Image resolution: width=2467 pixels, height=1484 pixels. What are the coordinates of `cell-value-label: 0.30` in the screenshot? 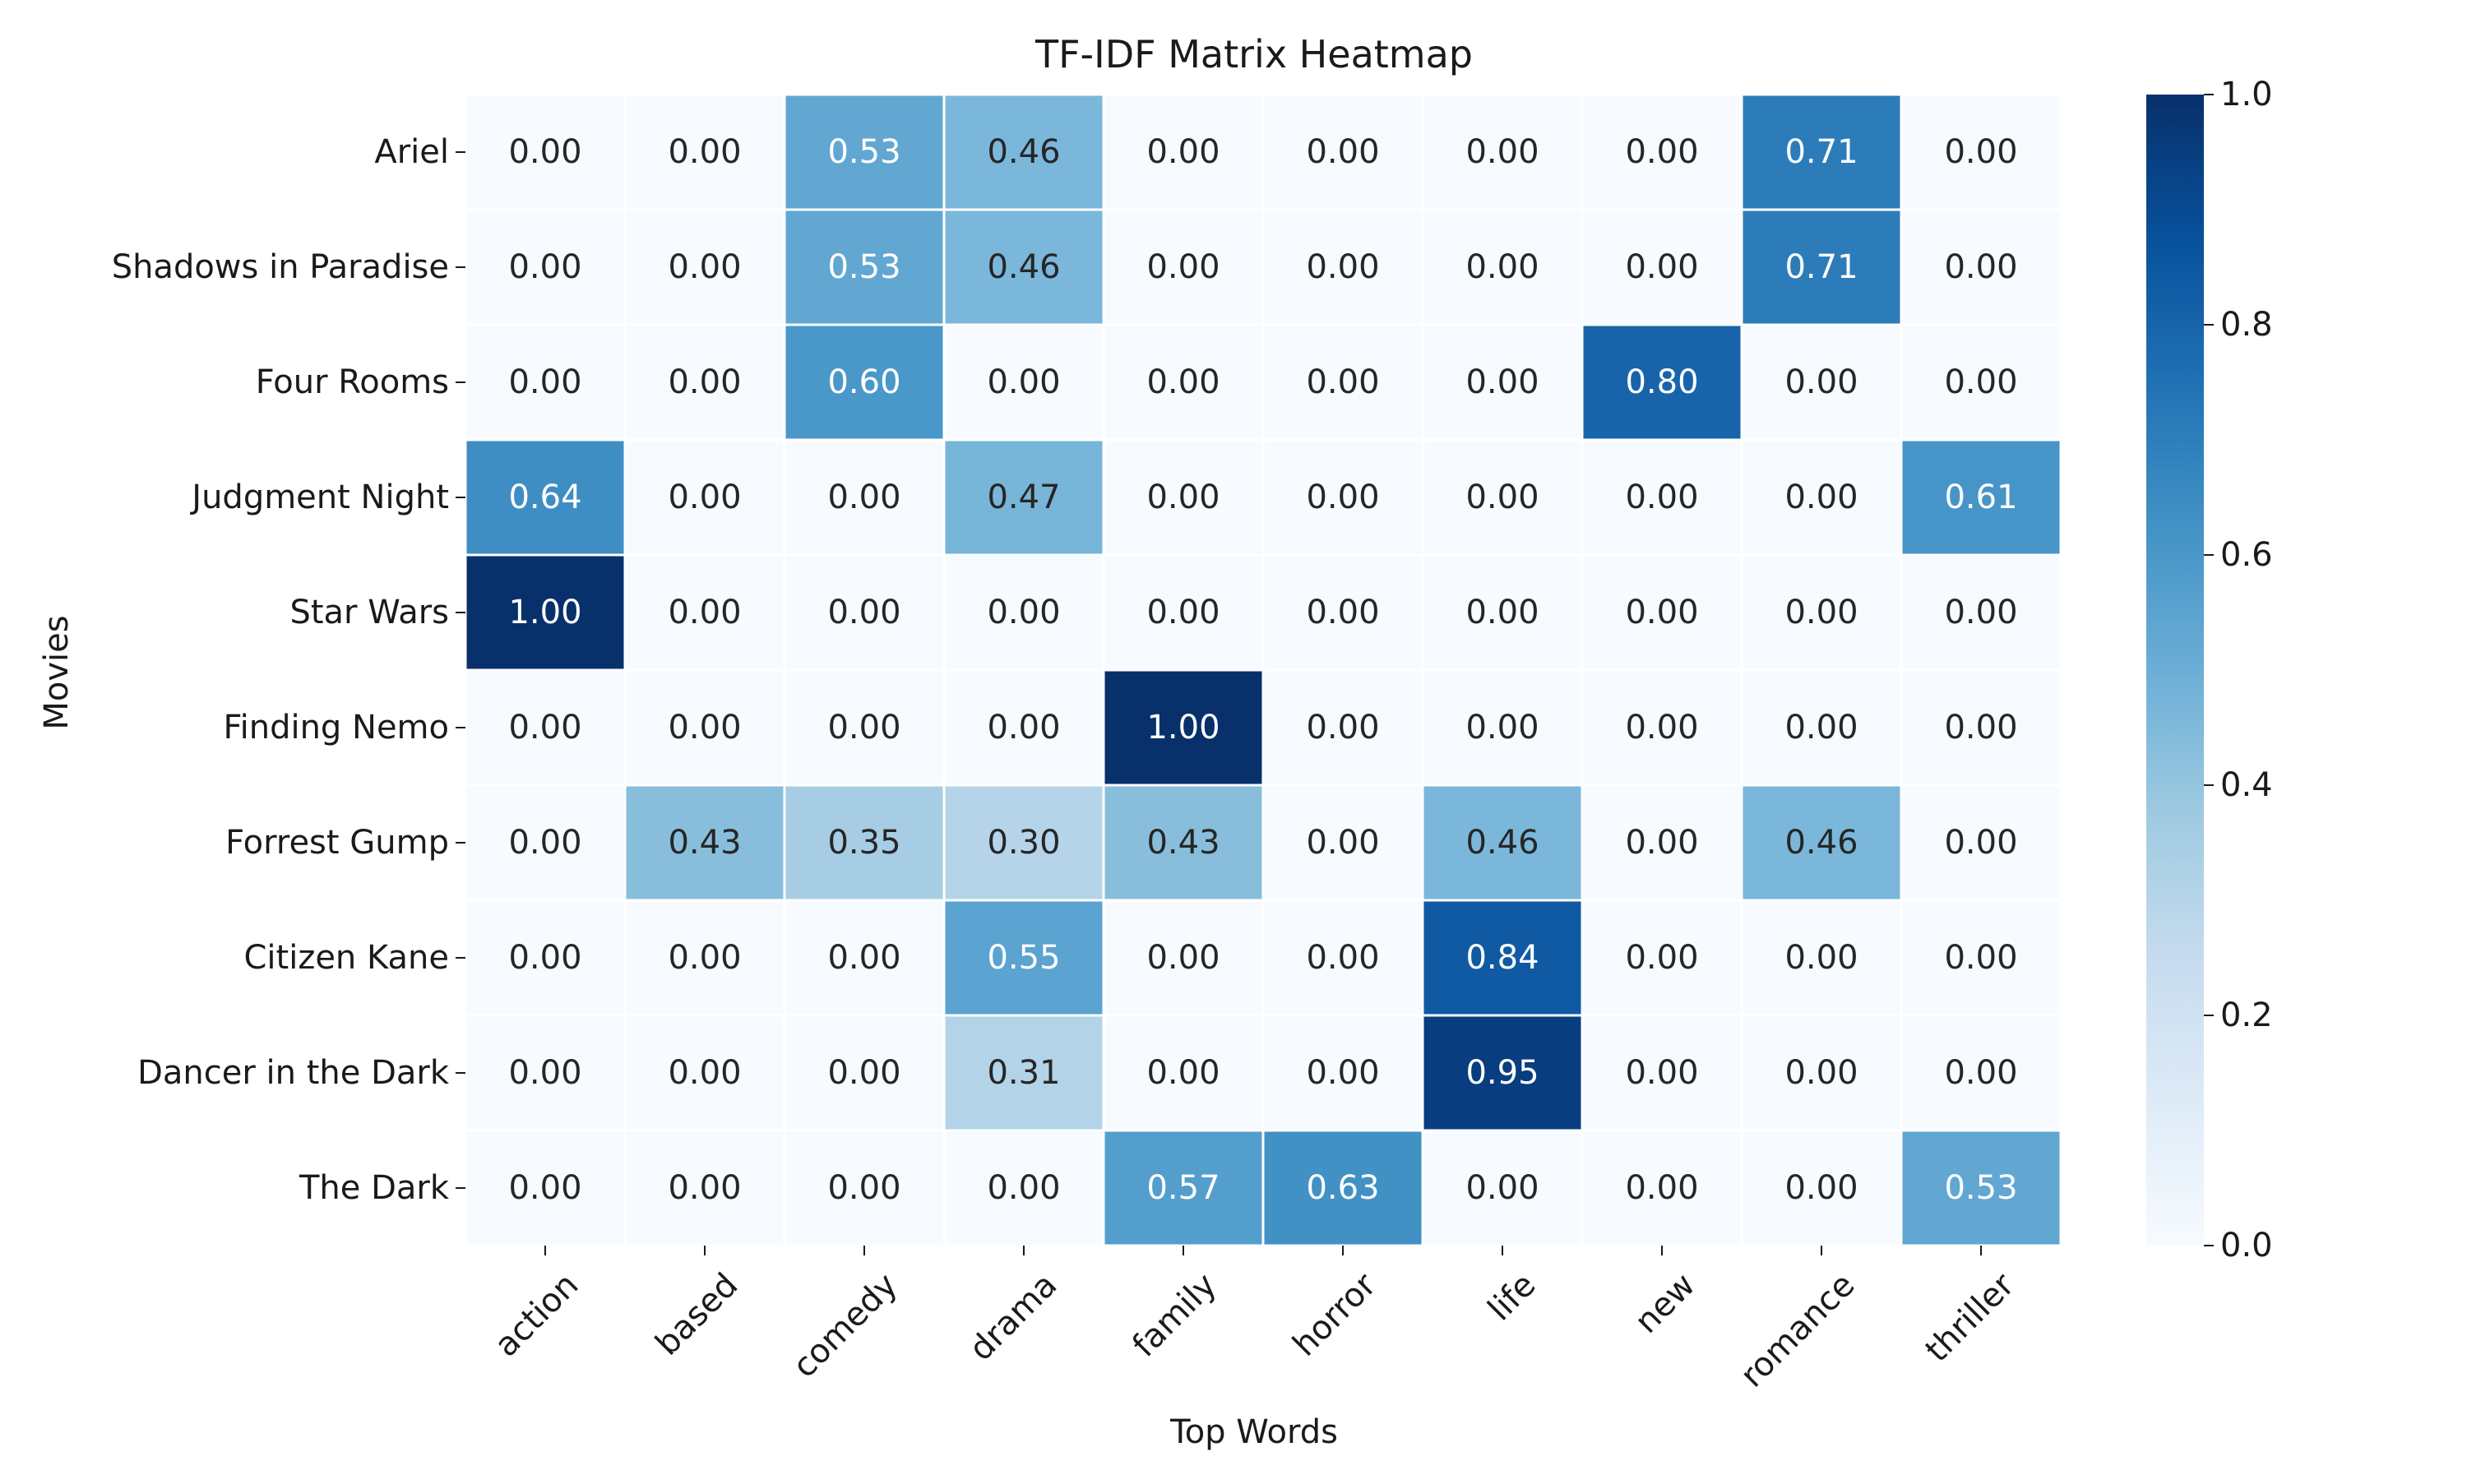 It's located at (1023, 843).